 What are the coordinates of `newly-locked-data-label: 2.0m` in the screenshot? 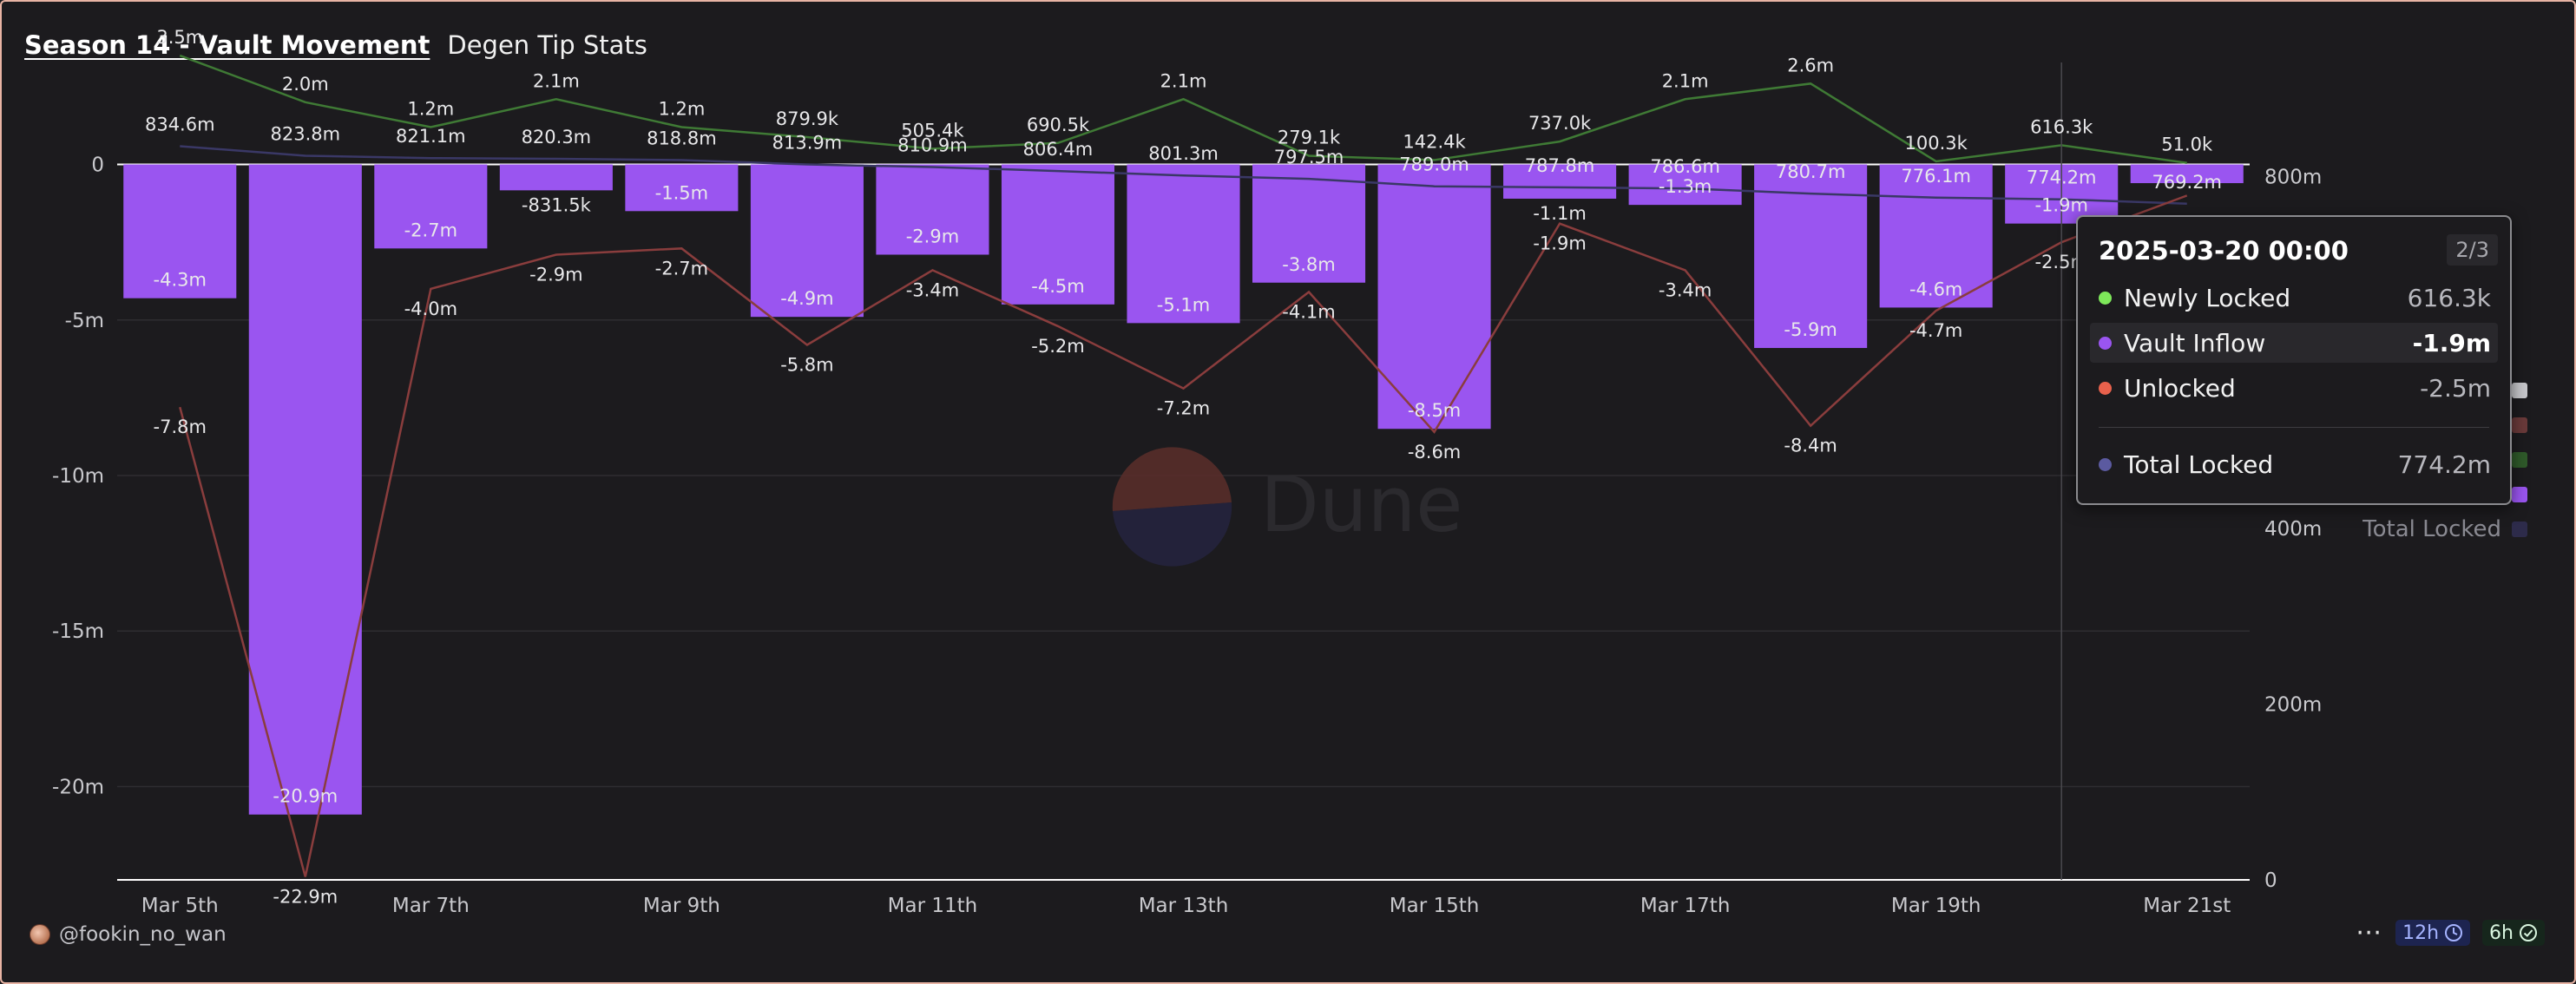 It's located at (305, 84).